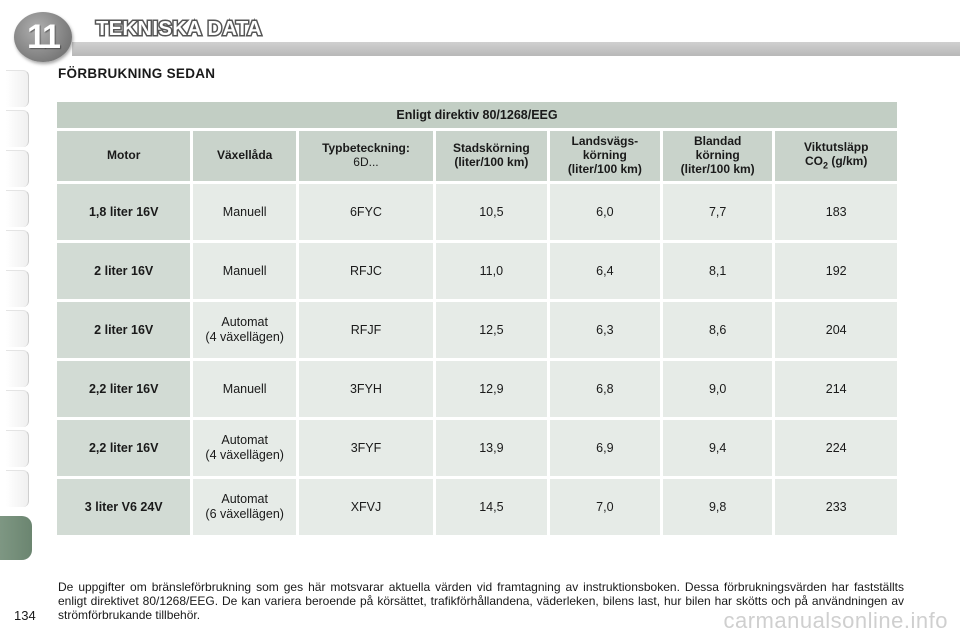  I want to click on cell-mixed: 9,8, so click(717, 507).